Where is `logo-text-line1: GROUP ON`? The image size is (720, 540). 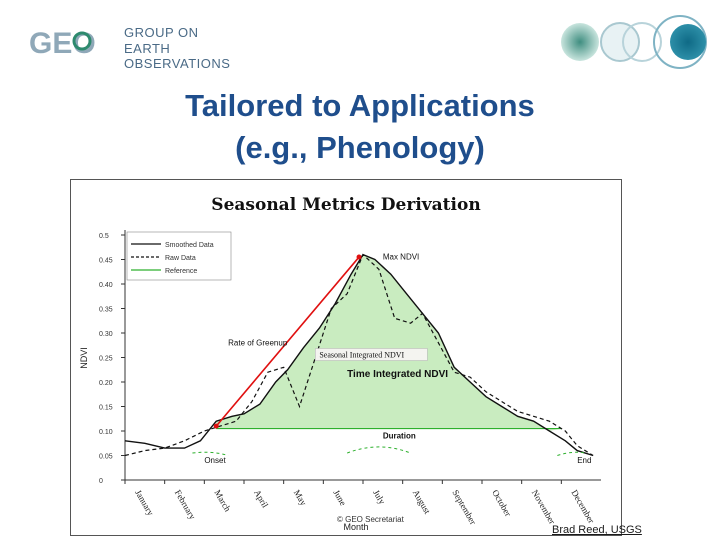 logo-text-line1: GROUP ON is located at coordinates (161, 32).